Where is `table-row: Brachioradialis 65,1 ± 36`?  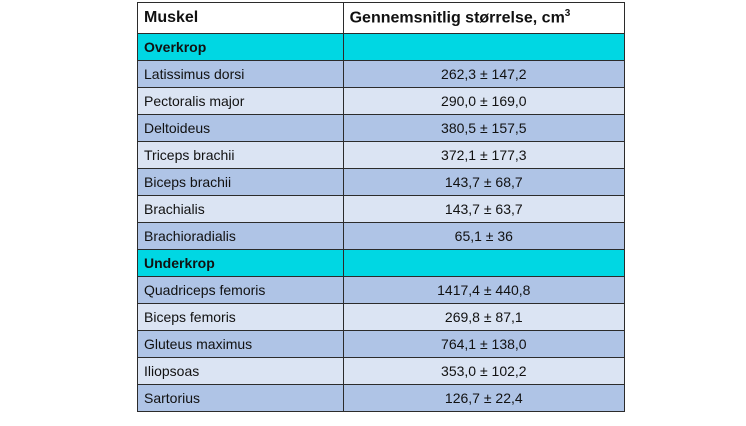
table-row: Brachioradialis 65,1 ± 36 is located at coordinates (381, 236).